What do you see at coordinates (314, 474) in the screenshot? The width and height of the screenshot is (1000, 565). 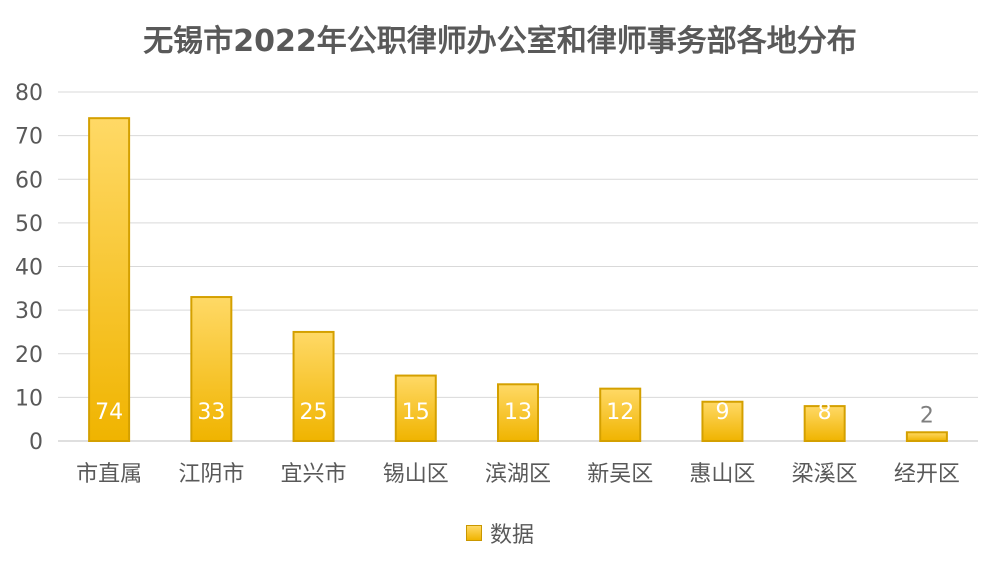 I see `x-tick-label: 宜兴市` at bounding box center [314, 474].